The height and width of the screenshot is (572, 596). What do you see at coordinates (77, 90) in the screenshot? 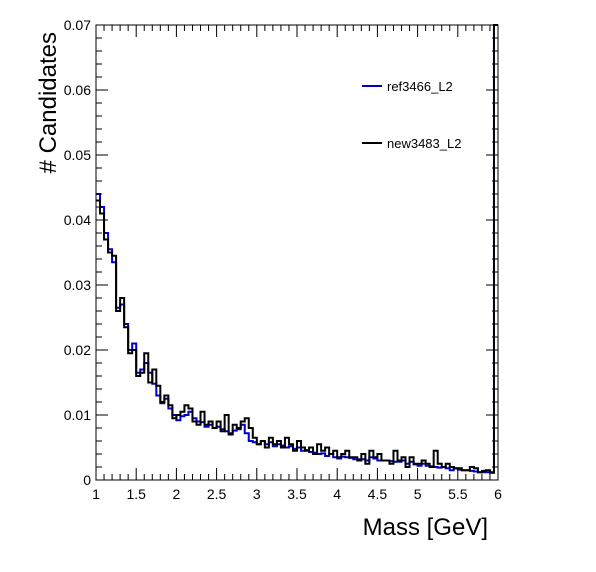
I see `y-tick-label: 0.06` at bounding box center [77, 90].